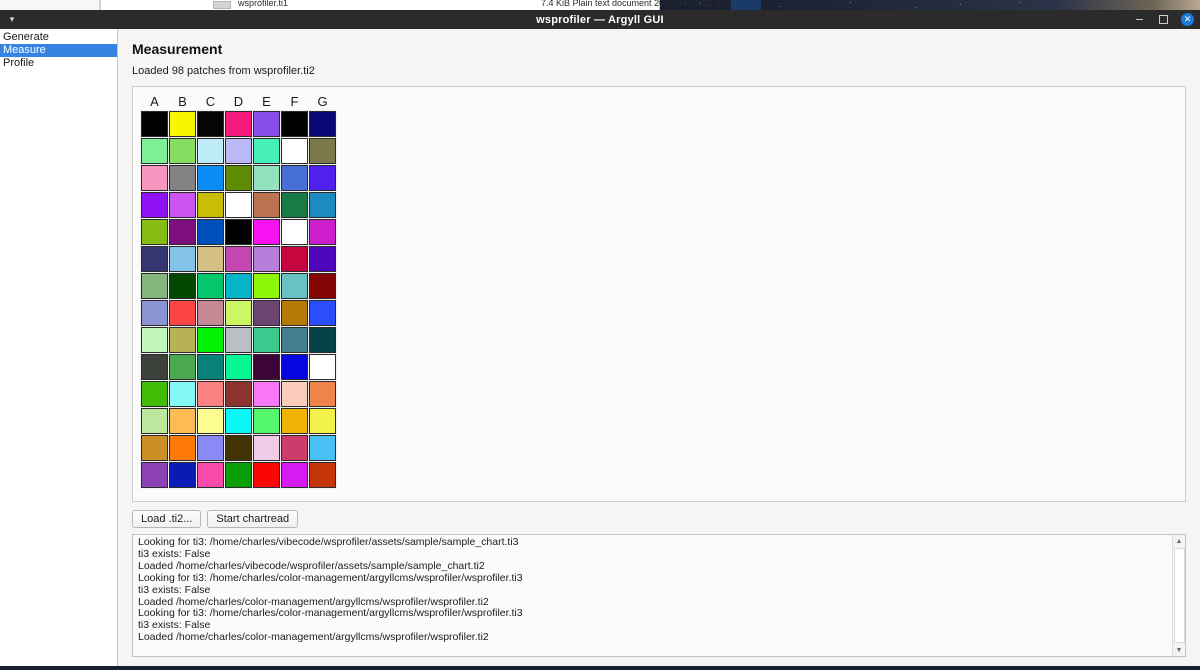 This screenshot has height=670, width=1200. Describe the element at coordinates (266, 232) in the screenshot. I see `color-patch-E5` at that location.